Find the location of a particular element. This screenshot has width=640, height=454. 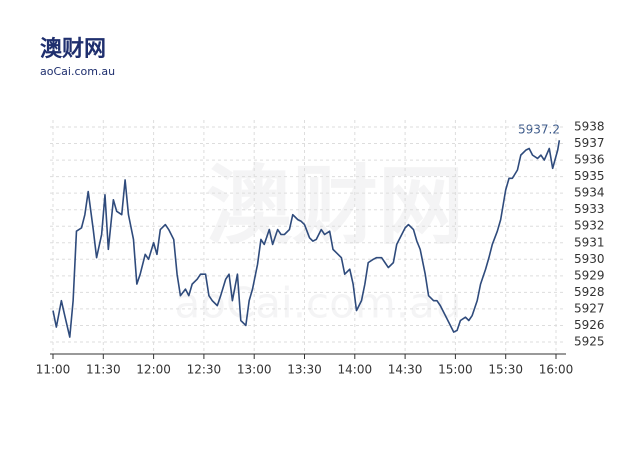

x-tick-label: 11:00 is located at coordinates (53, 370).